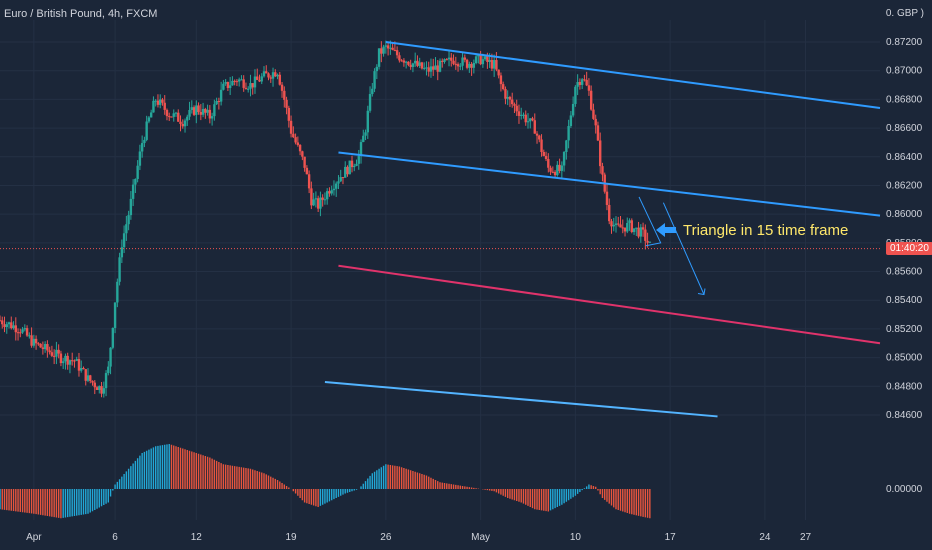  Describe the element at coordinates (34, 537) in the screenshot. I see `time-tick-label: Apr` at that location.